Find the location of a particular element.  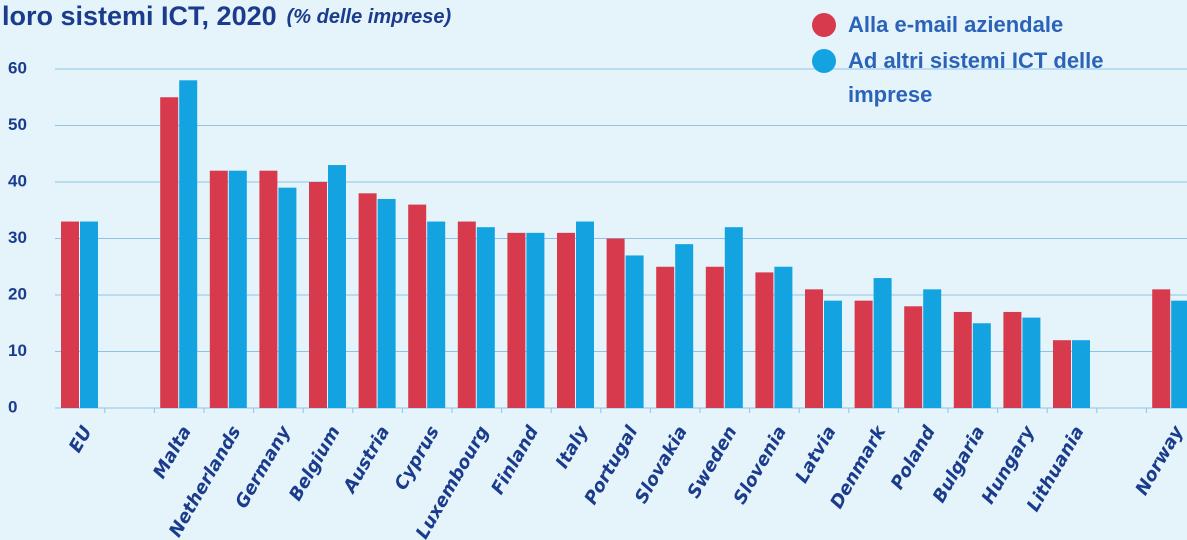

chart-title: loro sistemi ICT, 2020 (% delle imprese) is located at coordinates (226, 16).